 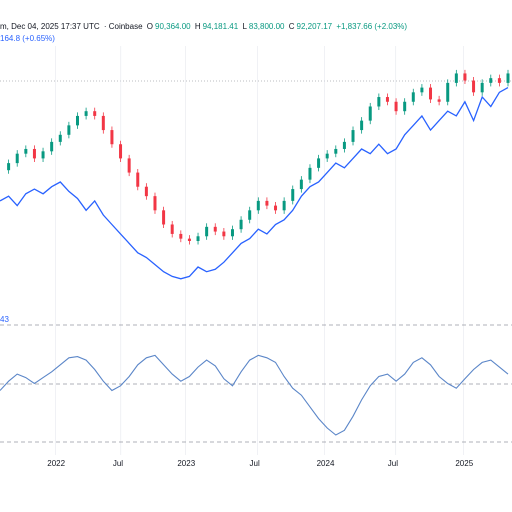 I want to click on indicator-label: 43, so click(x=4, y=319).